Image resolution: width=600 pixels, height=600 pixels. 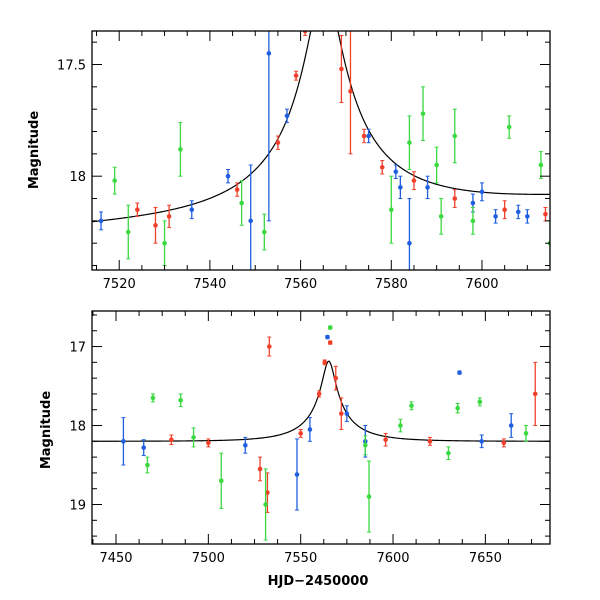 I want to click on x-axis-title: HJD−2450000, so click(x=318, y=581).